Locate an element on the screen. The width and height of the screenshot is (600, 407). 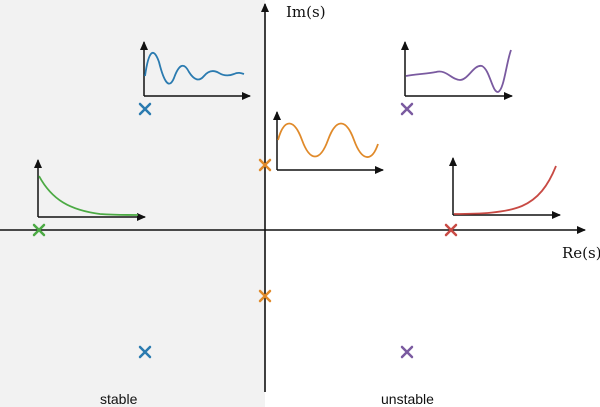
growing-oscillation-curve is located at coordinates (458, 71).